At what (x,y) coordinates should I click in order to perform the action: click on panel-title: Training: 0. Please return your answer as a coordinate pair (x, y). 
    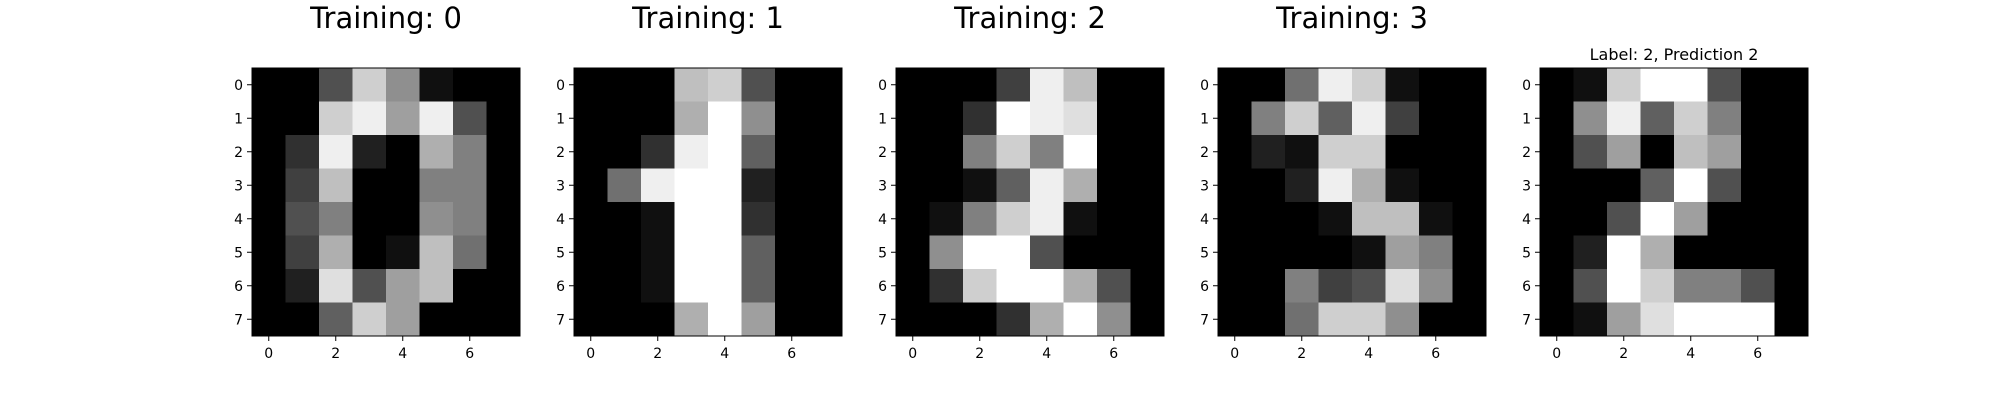
    Looking at the image, I should click on (385, 18).